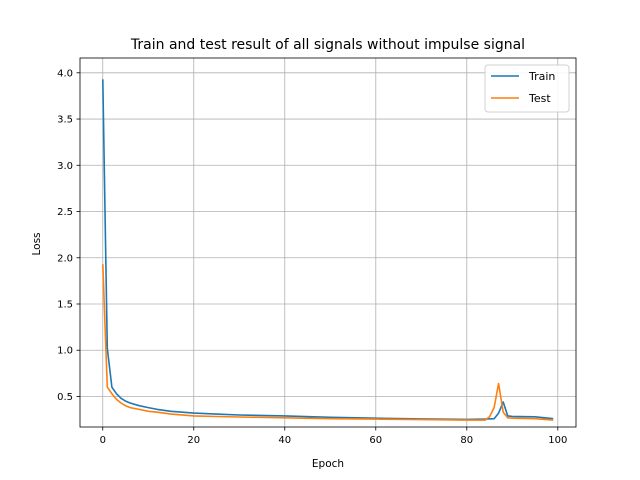 The height and width of the screenshot is (480, 640). I want to click on x-tick-label: 60, so click(375, 440).